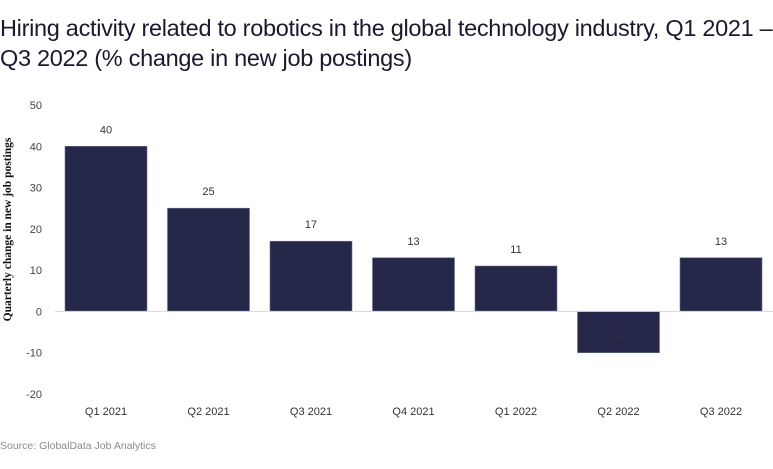 The height and width of the screenshot is (469, 773). I want to click on x-tick-label: Q2 2021, so click(208, 412).